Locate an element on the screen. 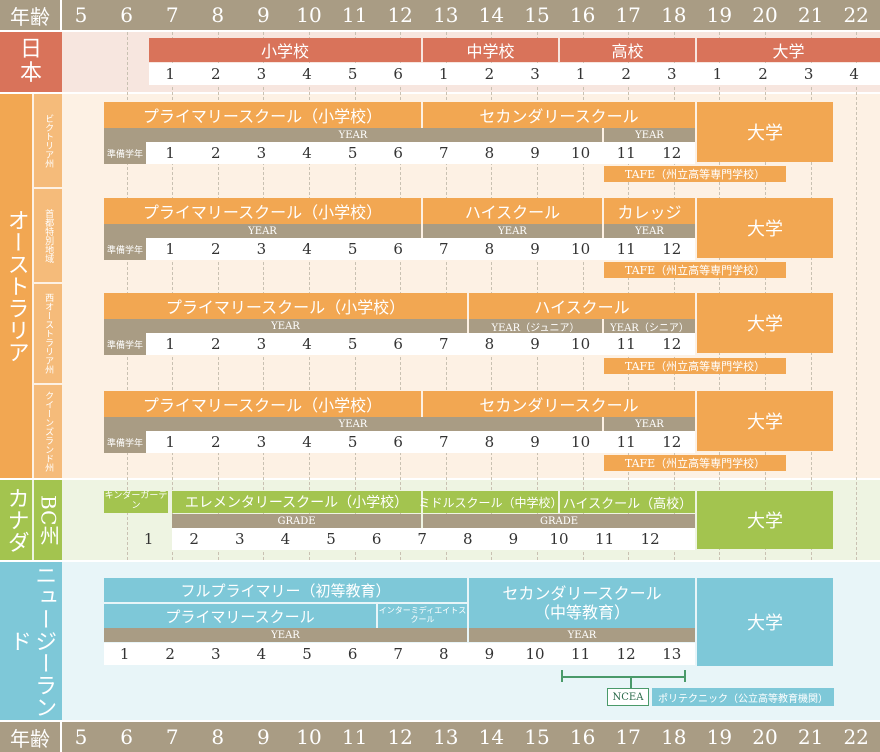  wa-year-9: 9 is located at coordinates (535, 344).